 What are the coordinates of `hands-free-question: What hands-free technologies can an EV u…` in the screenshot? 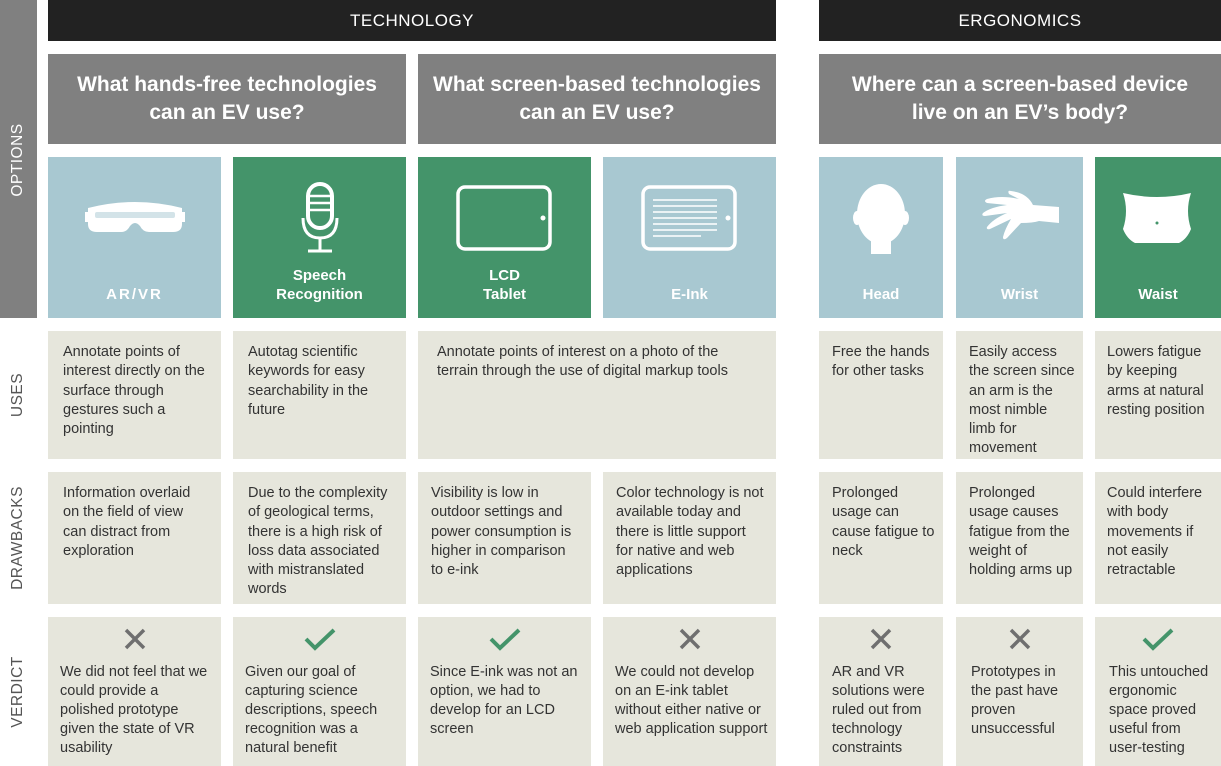 It's located at (227, 99).